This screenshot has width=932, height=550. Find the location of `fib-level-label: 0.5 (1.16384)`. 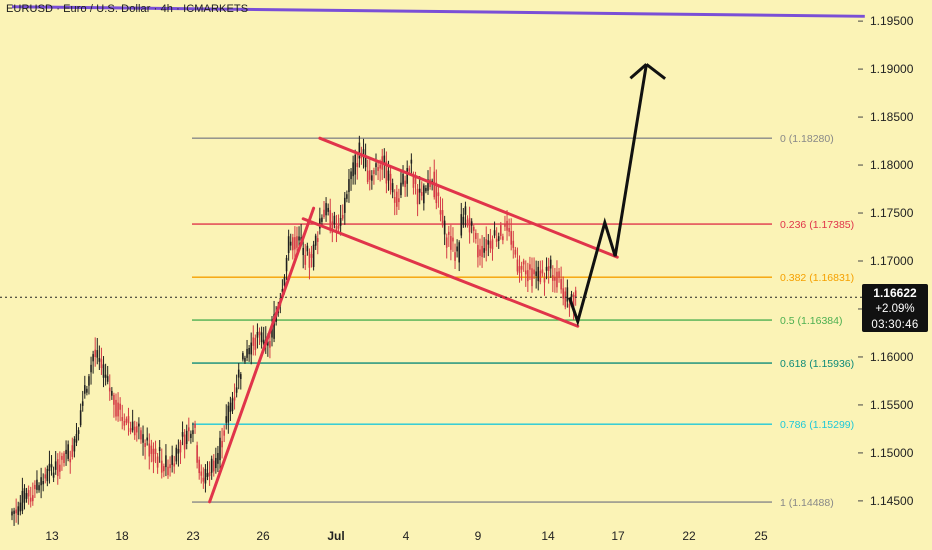

fib-level-label: 0.5 (1.16384) is located at coordinates (811, 321).